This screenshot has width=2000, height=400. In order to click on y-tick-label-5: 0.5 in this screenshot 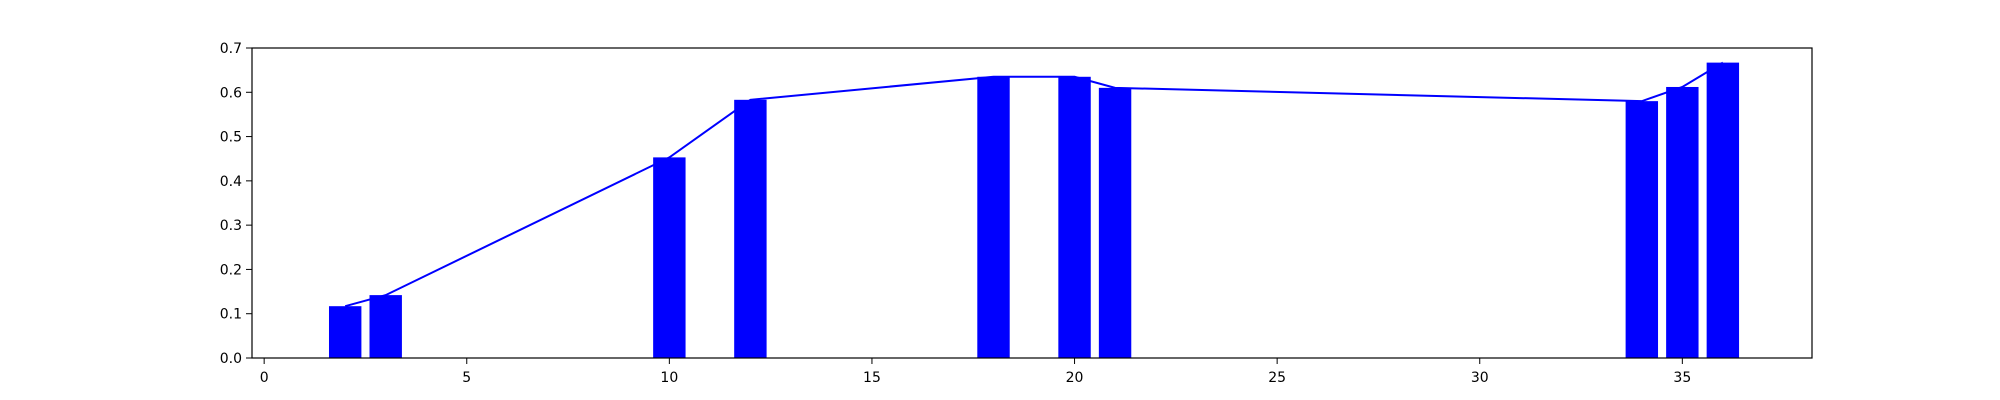, I will do `click(231, 138)`.